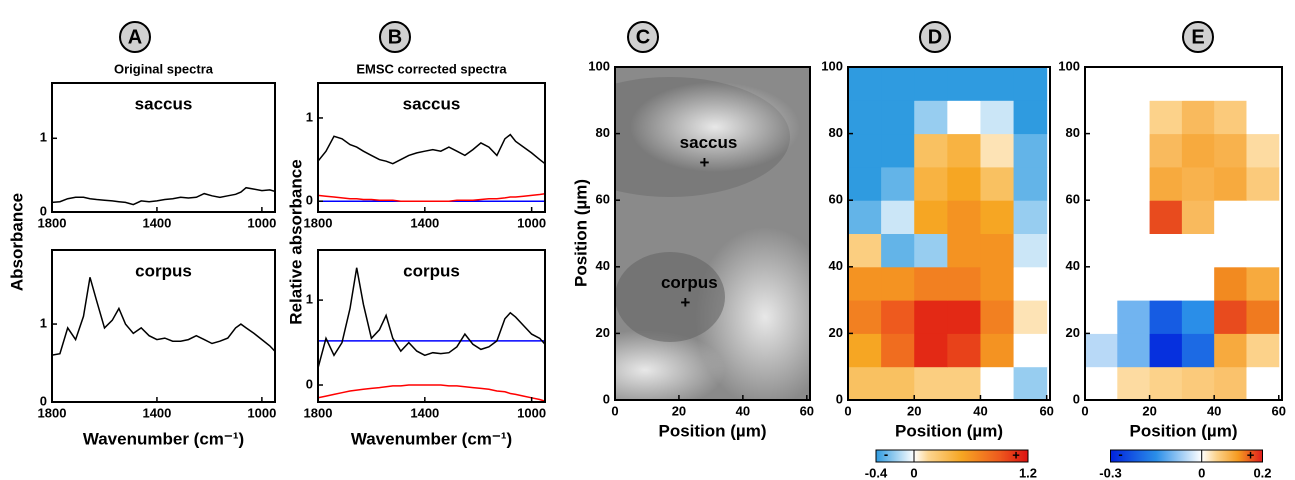 This screenshot has width=1295, height=480. Describe the element at coordinates (603, 265) in the screenshot. I see `y-tick-label: 40` at that location.